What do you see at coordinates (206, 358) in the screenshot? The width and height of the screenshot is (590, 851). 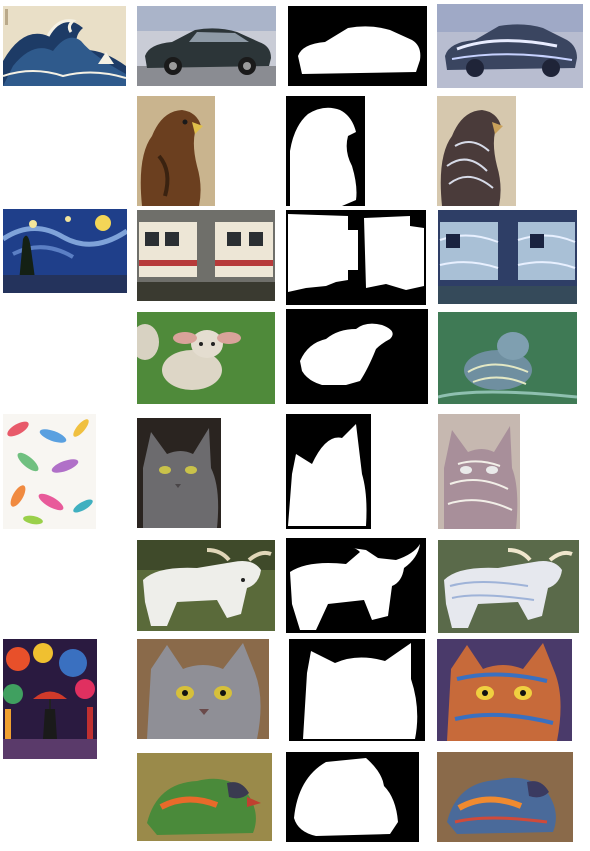 I see `content-image-lamb` at bounding box center [206, 358].